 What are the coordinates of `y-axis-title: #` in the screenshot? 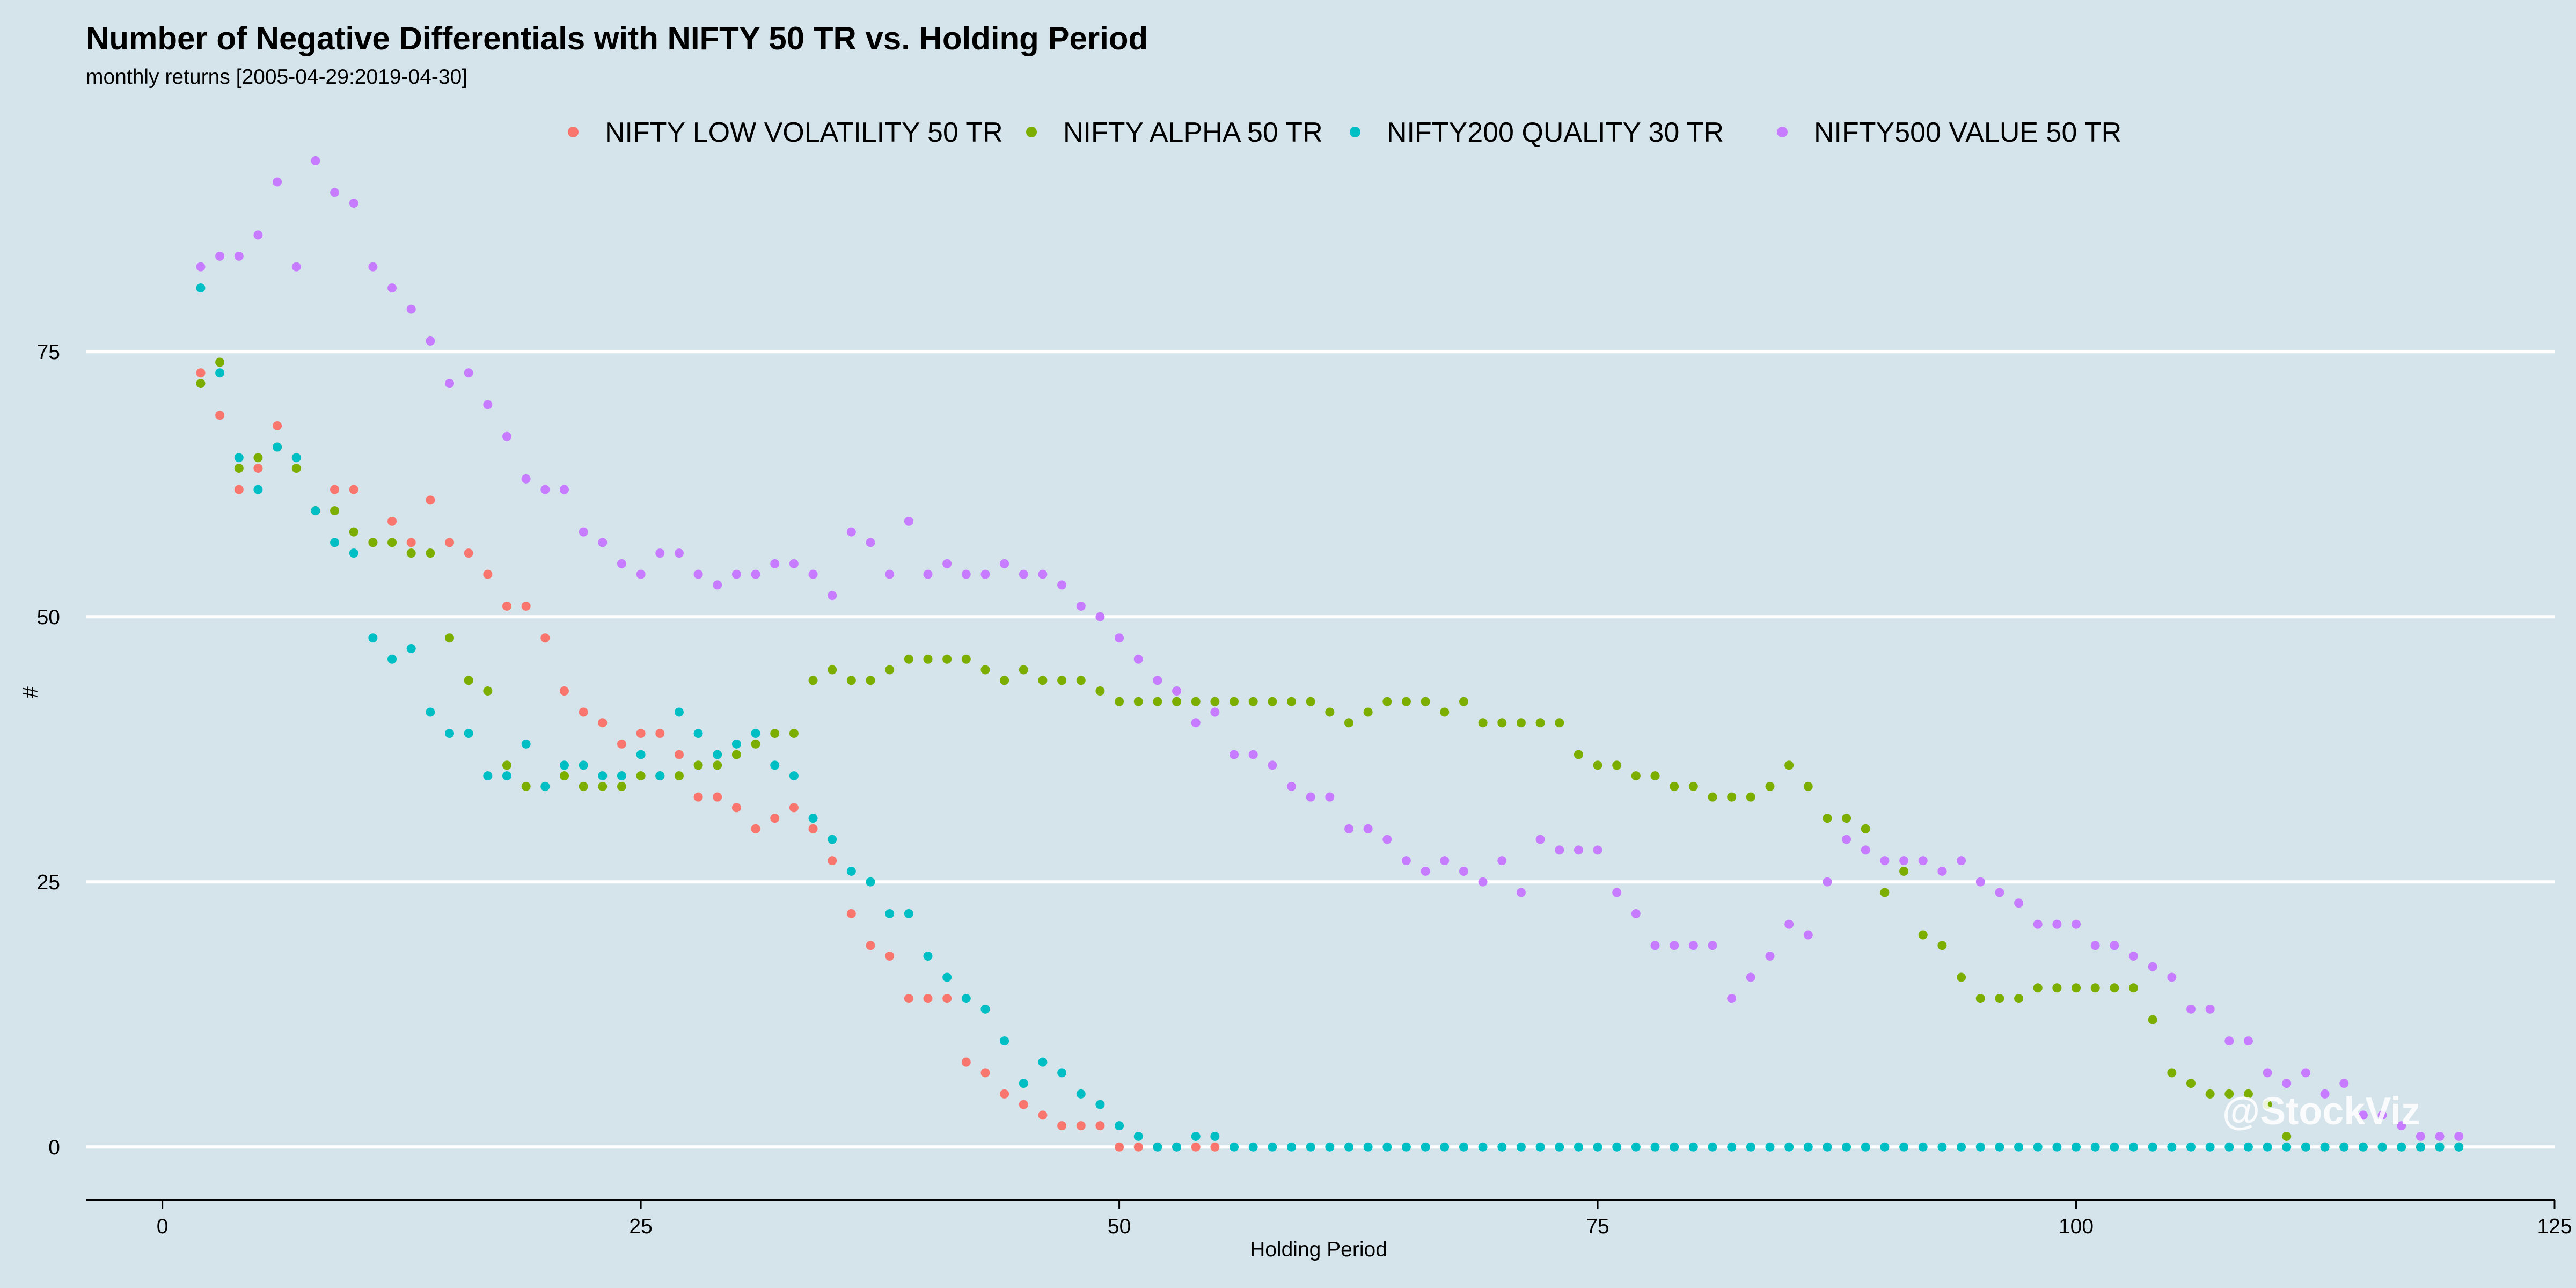 It's located at (30, 692).